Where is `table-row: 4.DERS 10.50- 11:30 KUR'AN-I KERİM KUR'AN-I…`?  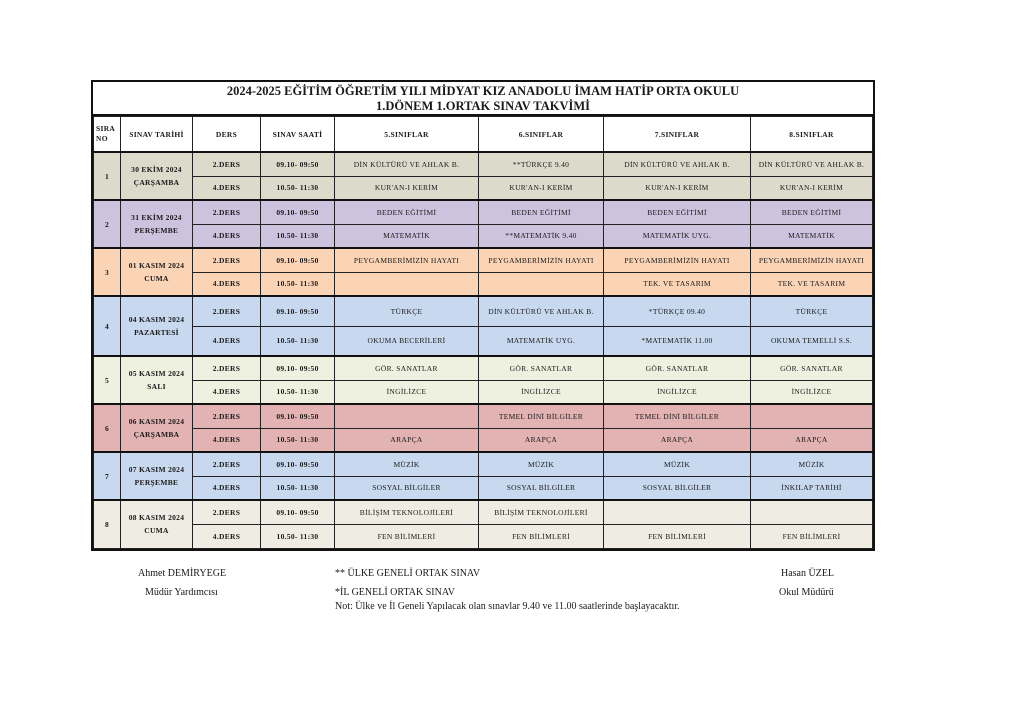 table-row: 4.DERS 10.50- 11:30 KUR'AN-I KERİM KUR'AN-I… is located at coordinates (483, 188).